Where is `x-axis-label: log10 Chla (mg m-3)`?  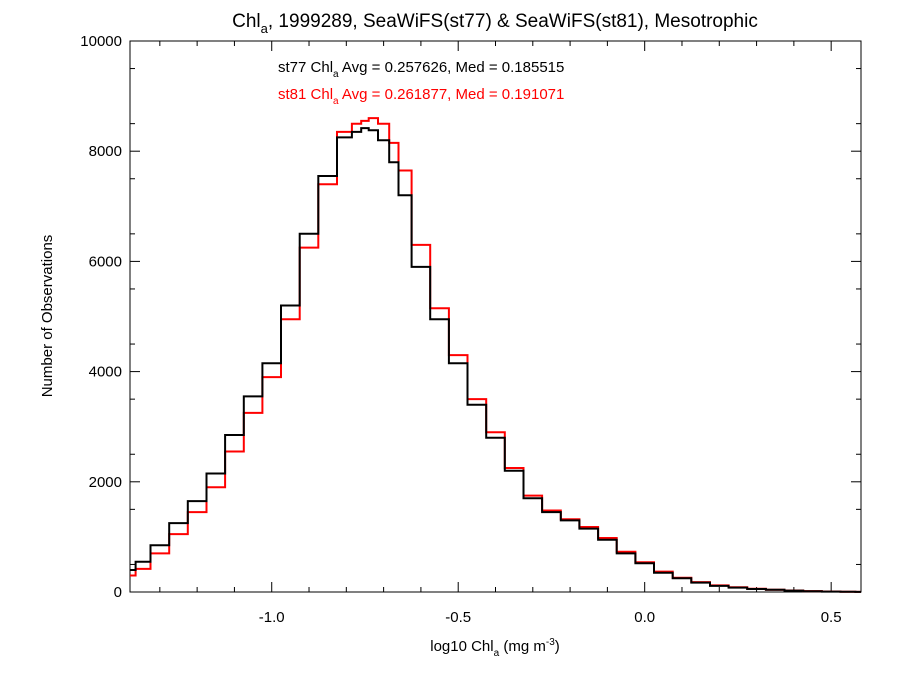
x-axis-label: log10 Chla (mg m-3) is located at coordinates (495, 648).